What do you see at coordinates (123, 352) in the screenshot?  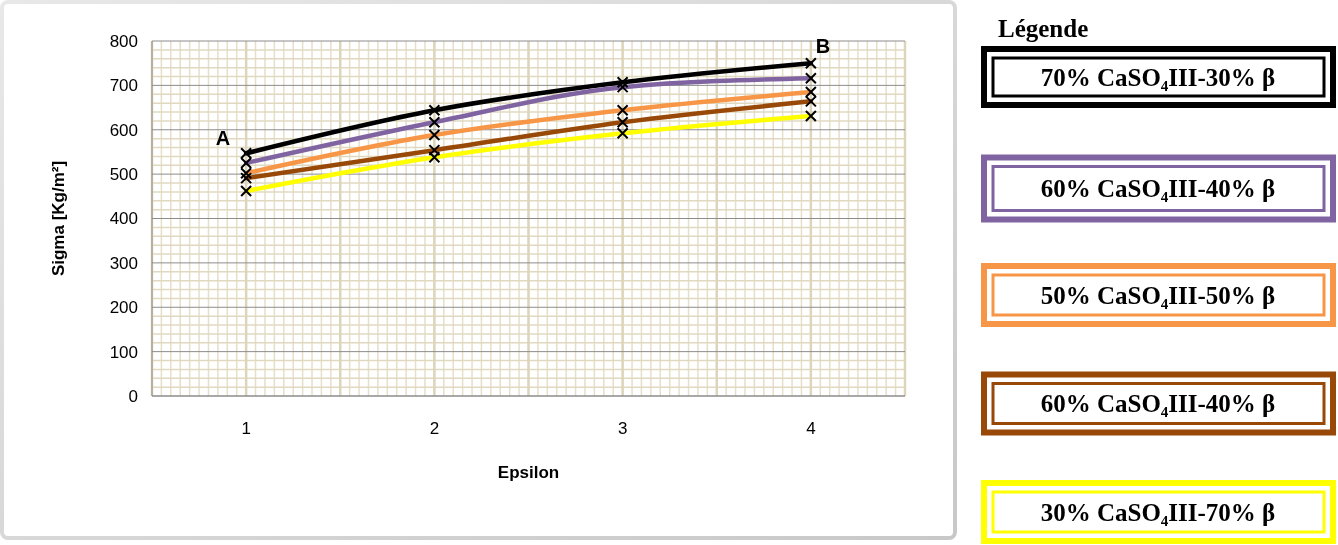 I see `y-tick-label: 100` at bounding box center [123, 352].